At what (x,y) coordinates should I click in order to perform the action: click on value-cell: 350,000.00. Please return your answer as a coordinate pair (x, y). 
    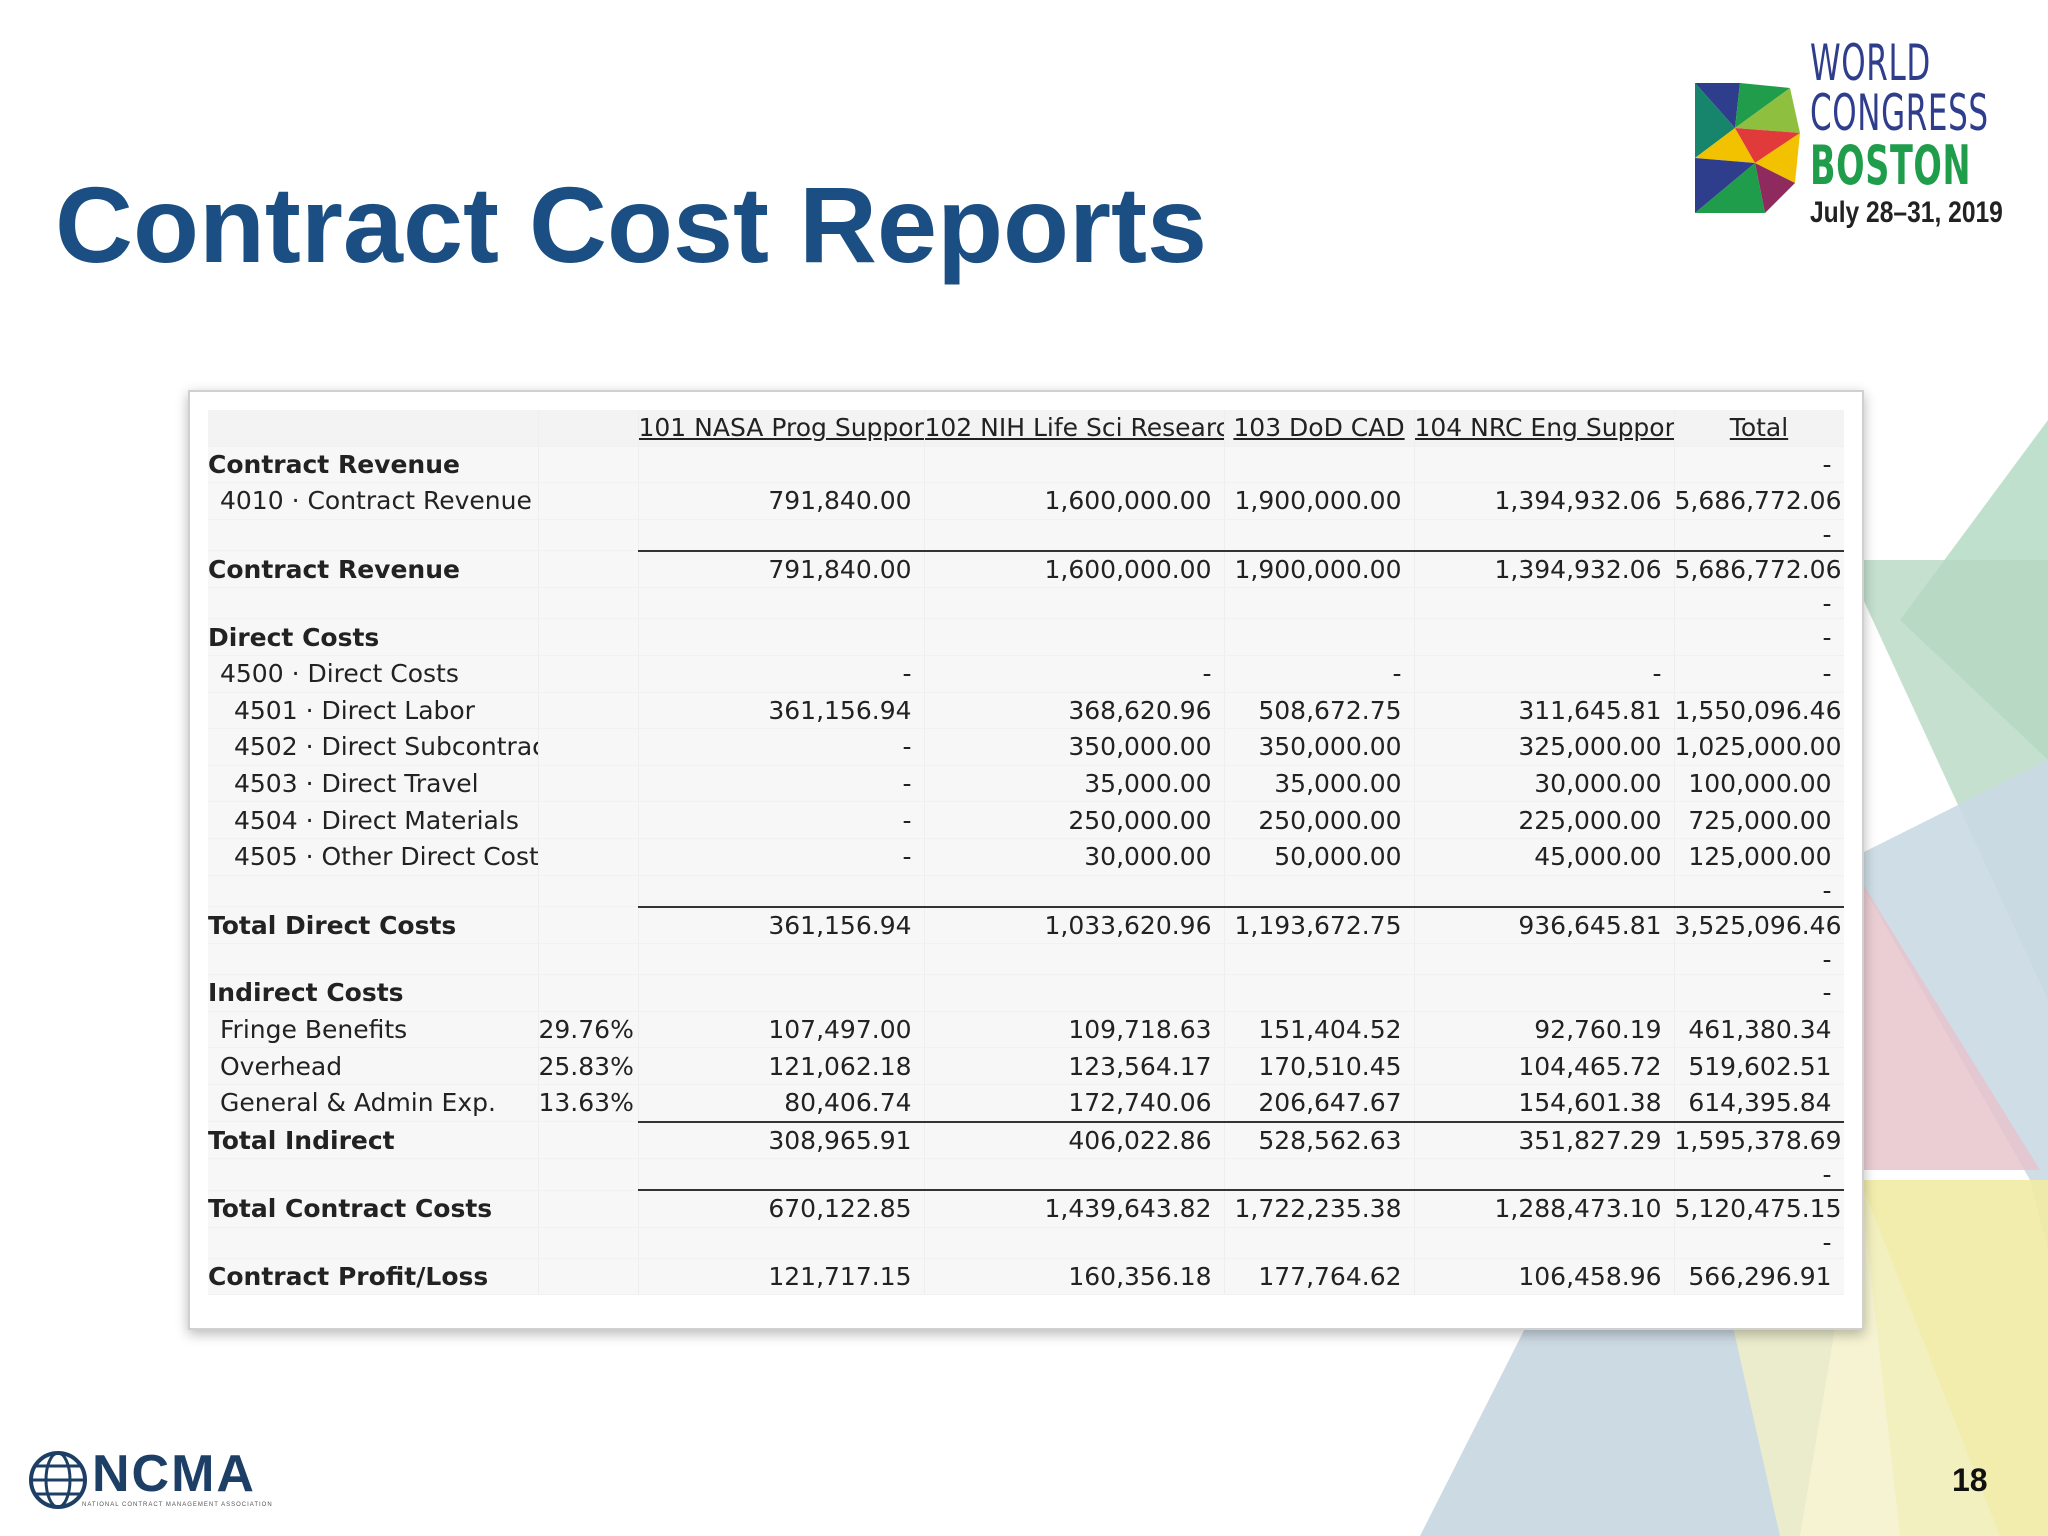
    Looking at the image, I should click on (1319, 747).